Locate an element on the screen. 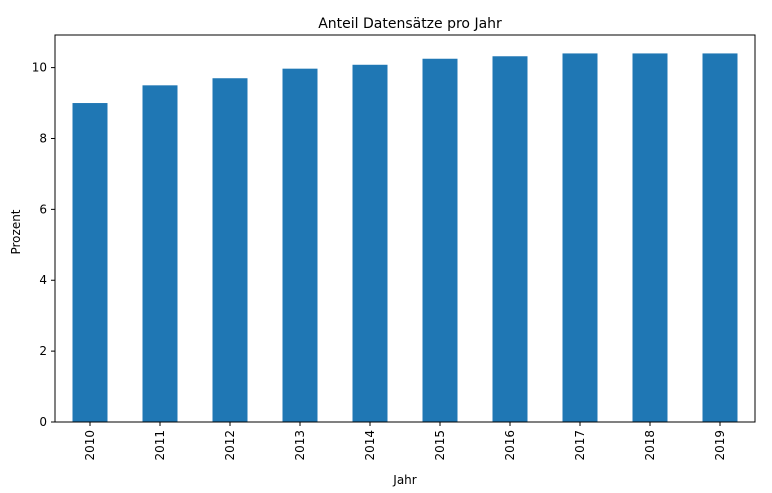 The height and width of the screenshot is (493, 772). x-tick-label-2015: 2015 is located at coordinates (440, 445).